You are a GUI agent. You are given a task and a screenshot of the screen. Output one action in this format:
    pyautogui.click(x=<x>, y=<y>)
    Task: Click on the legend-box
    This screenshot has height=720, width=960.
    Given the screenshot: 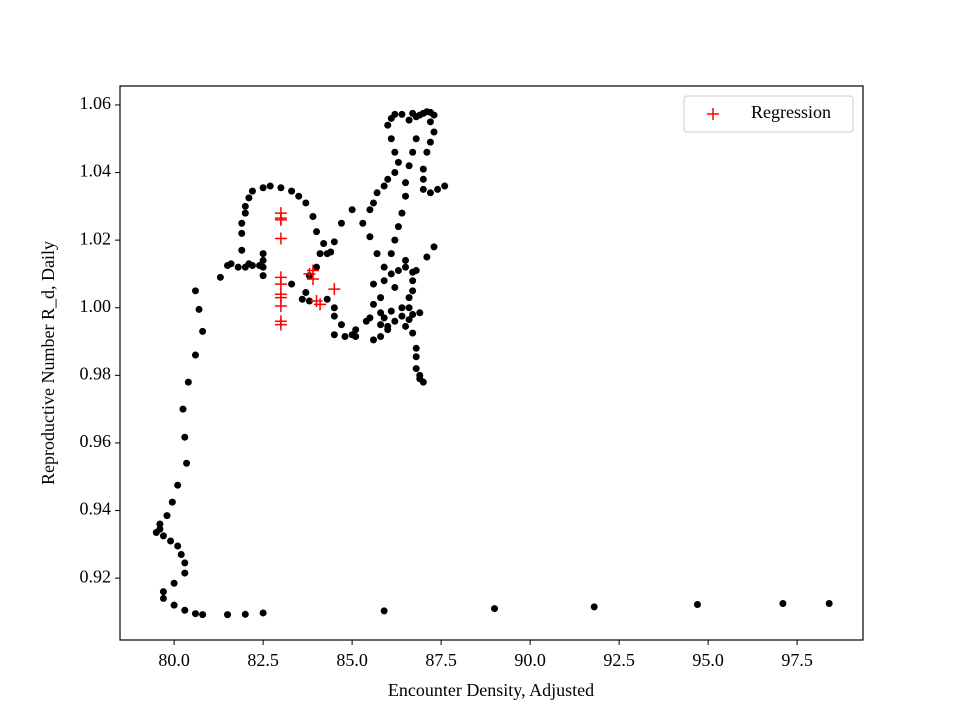 What is the action you would take?
    pyautogui.click(x=768, y=114)
    